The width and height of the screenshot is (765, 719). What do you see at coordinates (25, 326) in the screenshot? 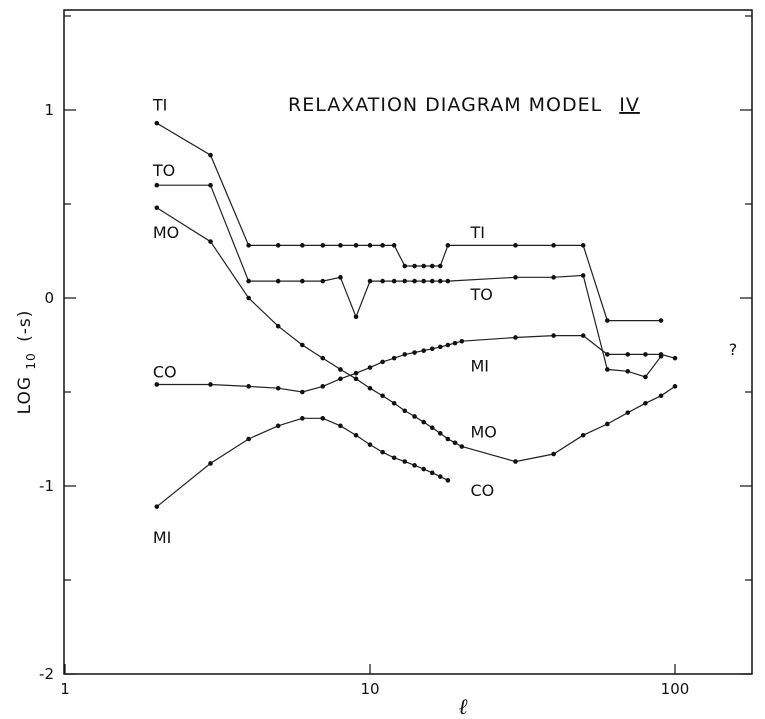
I see `y-axis-label-paren: (-s)` at bounding box center [25, 326].